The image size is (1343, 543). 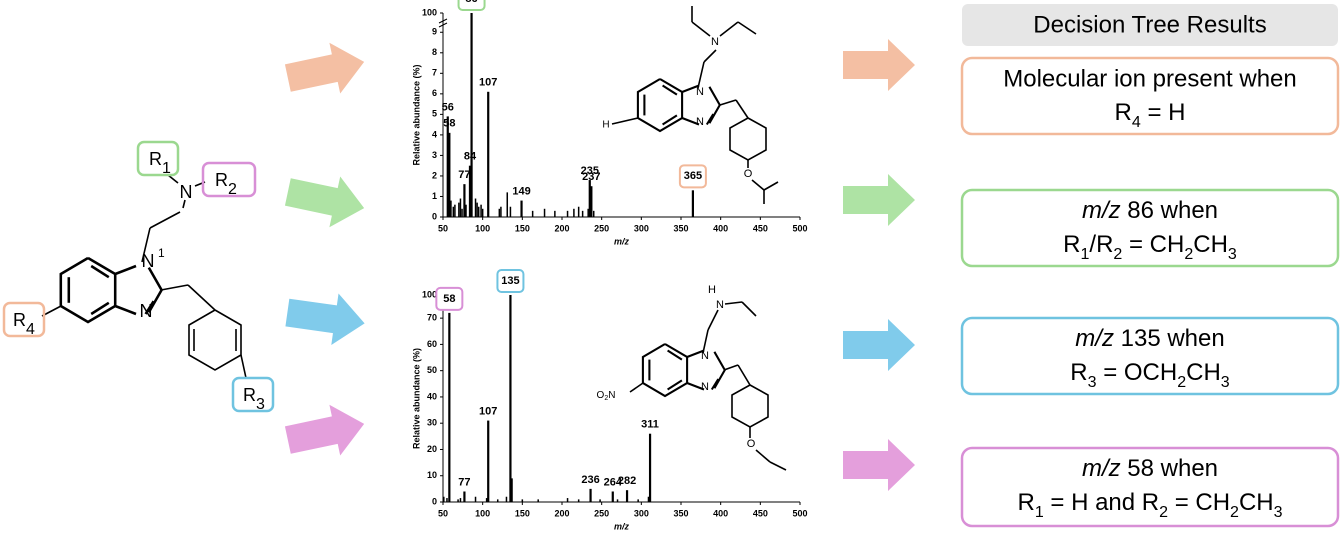 What do you see at coordinates (160, 163) in the screenshot?
I see `r-label: R1` at bounding box center [160, 163].